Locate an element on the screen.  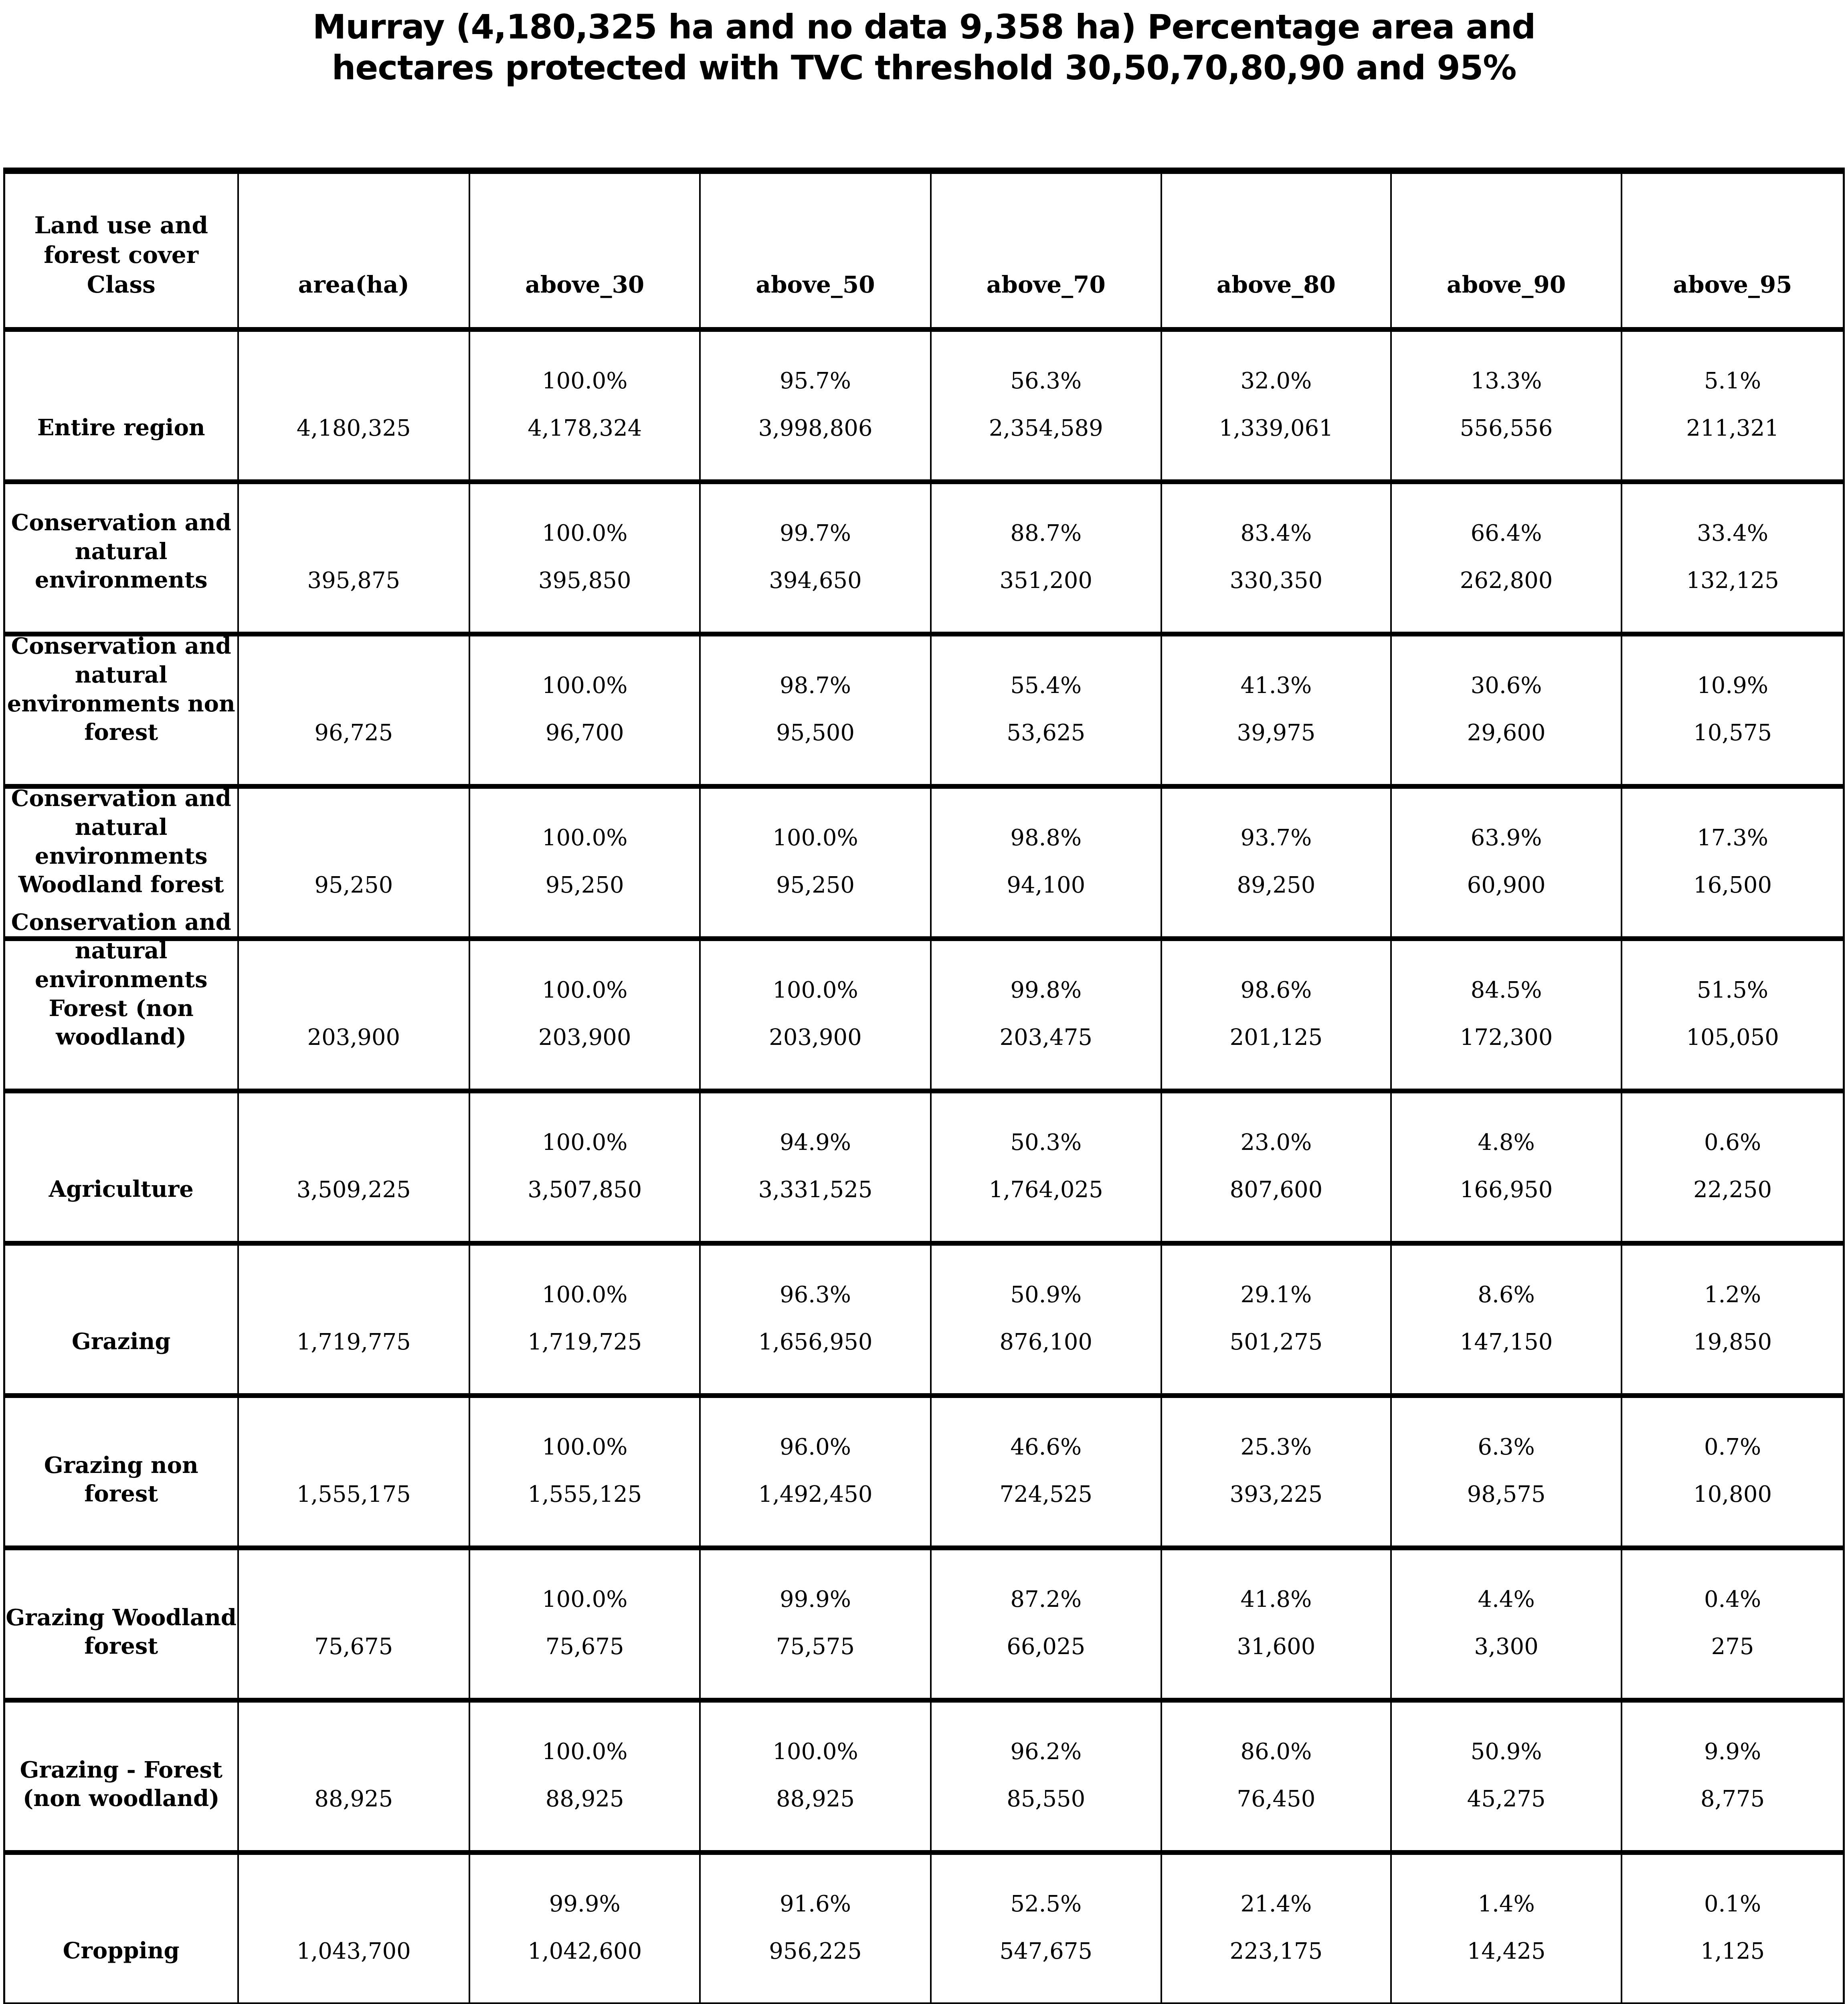
area-cell: 3,509,225 is located at coordinates (353, 1167).